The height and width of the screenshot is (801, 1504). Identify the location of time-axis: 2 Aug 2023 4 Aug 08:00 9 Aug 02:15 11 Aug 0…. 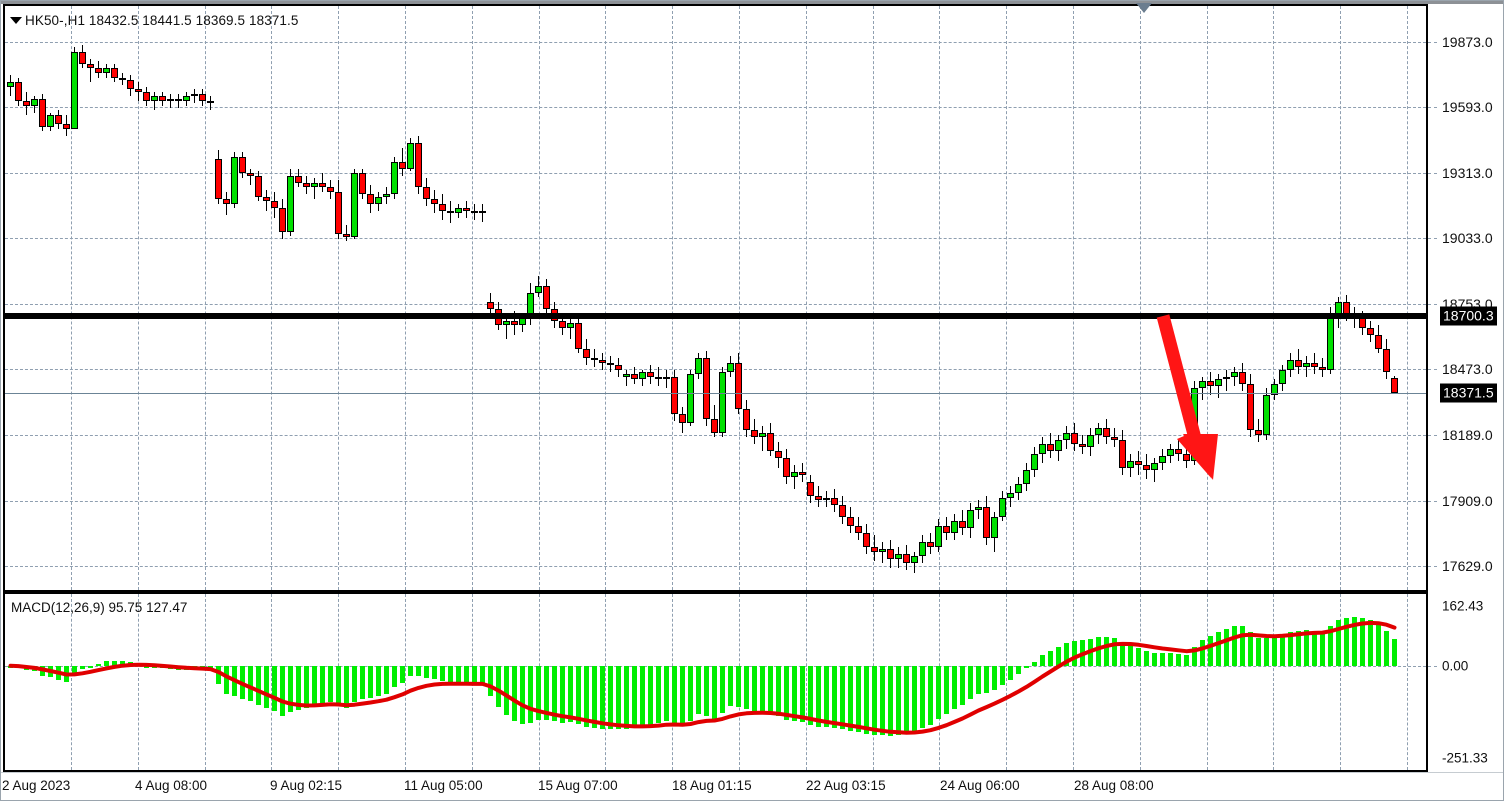
(752, 786).